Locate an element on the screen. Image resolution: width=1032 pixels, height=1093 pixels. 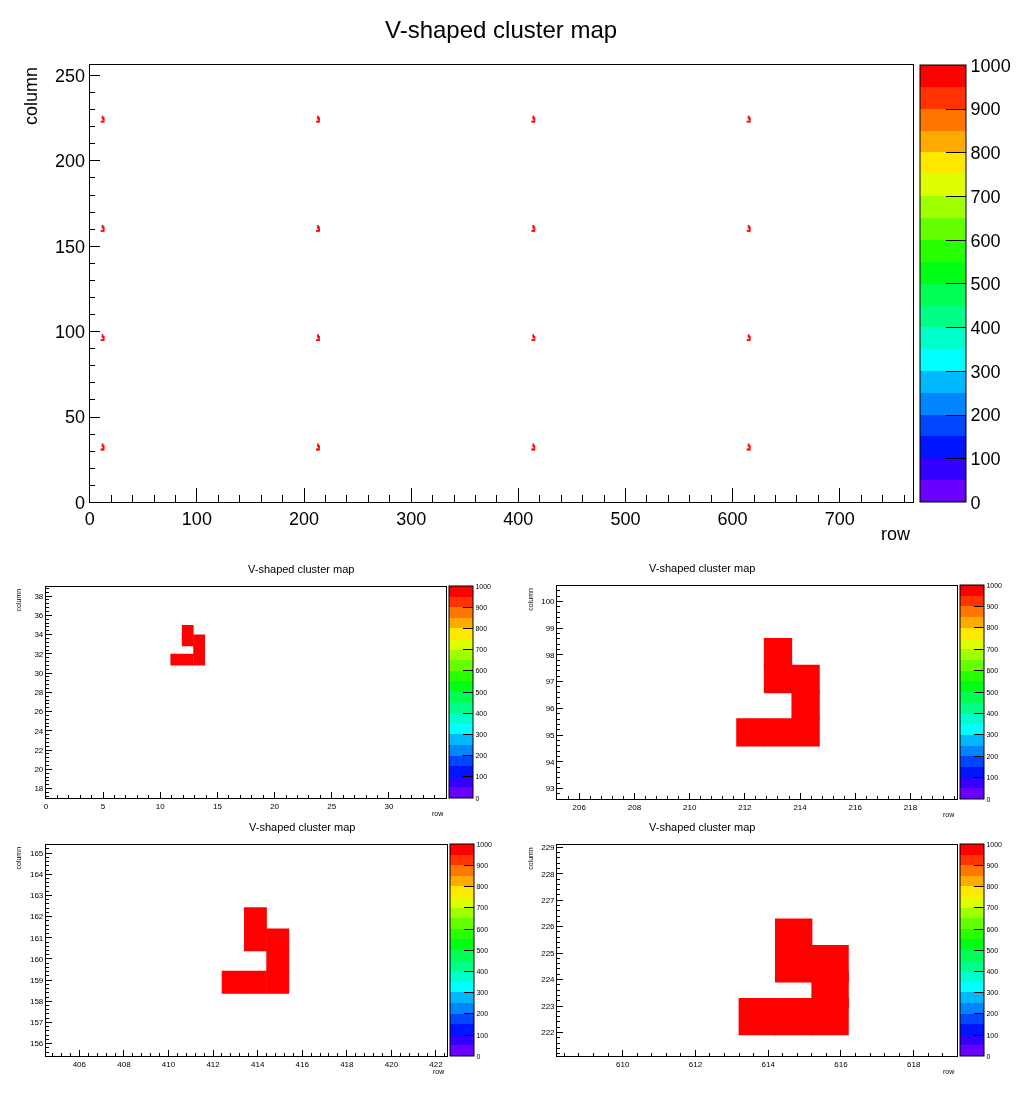
y-tick-label: 225 is located at coordinates (548, 953).